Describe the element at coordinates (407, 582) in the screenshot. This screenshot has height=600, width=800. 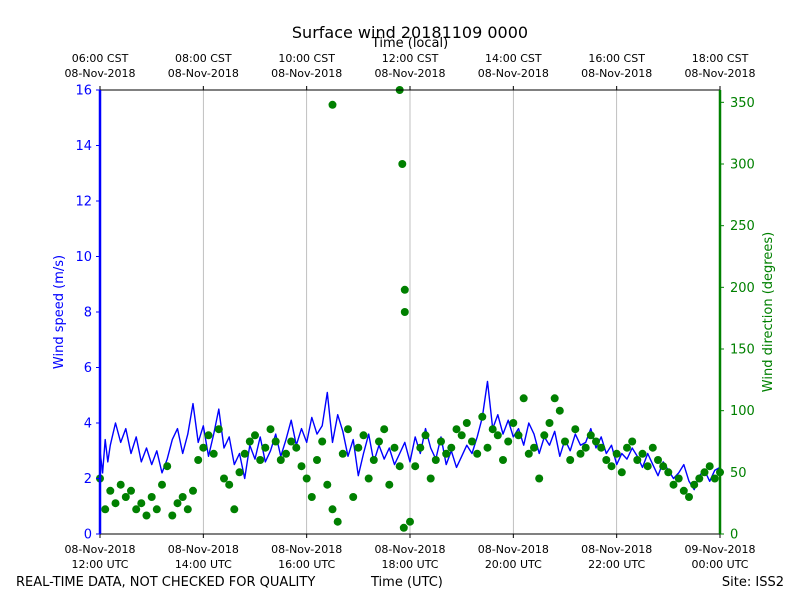
I see `x-axis-label: Time (UTC)` at that location.